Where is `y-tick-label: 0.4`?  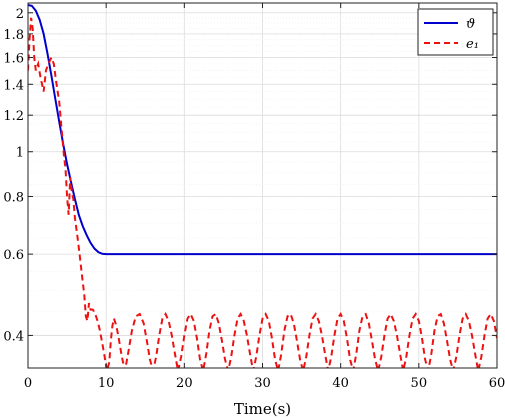
y-tick-label: 0.4 is located at coordinates (13, 336).